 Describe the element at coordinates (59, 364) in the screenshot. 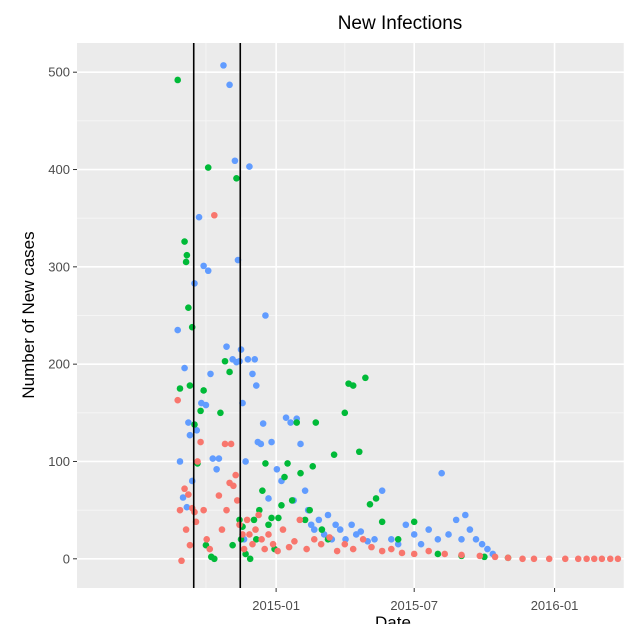

I see `y-tick-label: 200` at that location.